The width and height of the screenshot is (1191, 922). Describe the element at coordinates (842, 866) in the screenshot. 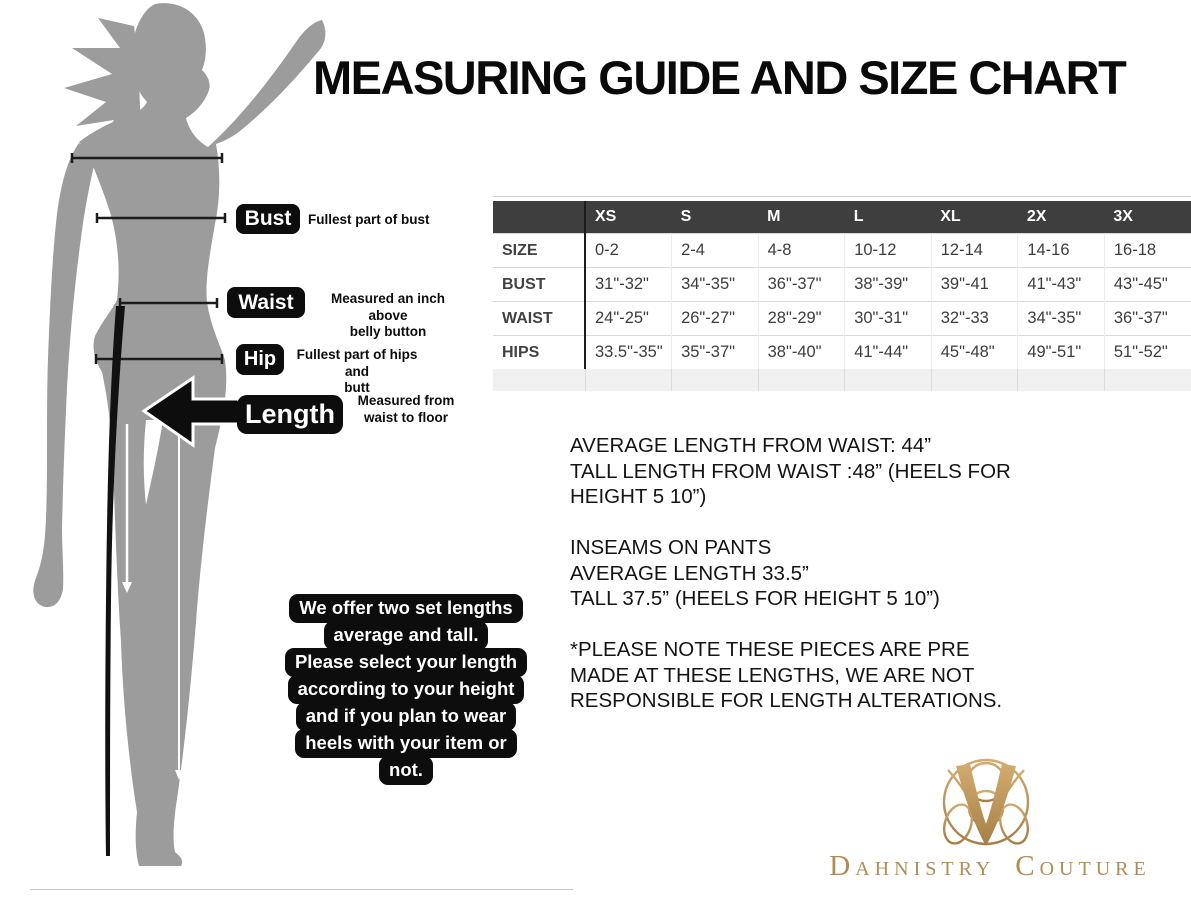

I see `brand-letter: D` at that location.